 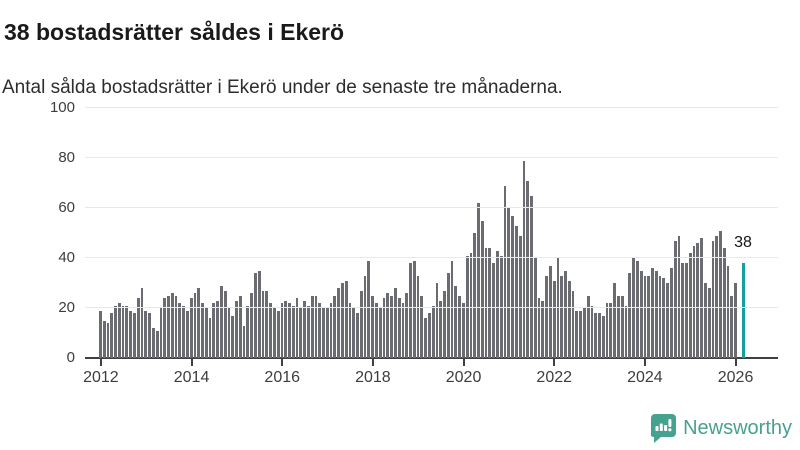 What do you see at coordinates (554, 362) in the screenshot?
I see `x-axis-tick-2022` at bounding box center [554, 362].